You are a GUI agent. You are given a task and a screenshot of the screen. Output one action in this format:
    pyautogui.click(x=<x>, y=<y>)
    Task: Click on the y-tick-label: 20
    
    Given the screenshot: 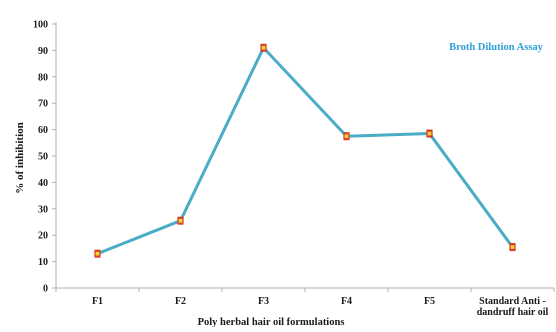 What is the action you would take?
    pyautogui.click(x=43, y=236)
    